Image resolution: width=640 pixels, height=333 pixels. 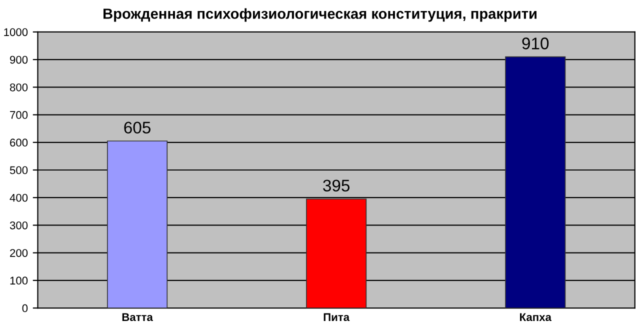 What do you see at coordinates (19, 170) in the screenshot?
I see `y-tick-label: 500` at bounding box center [19, 170].